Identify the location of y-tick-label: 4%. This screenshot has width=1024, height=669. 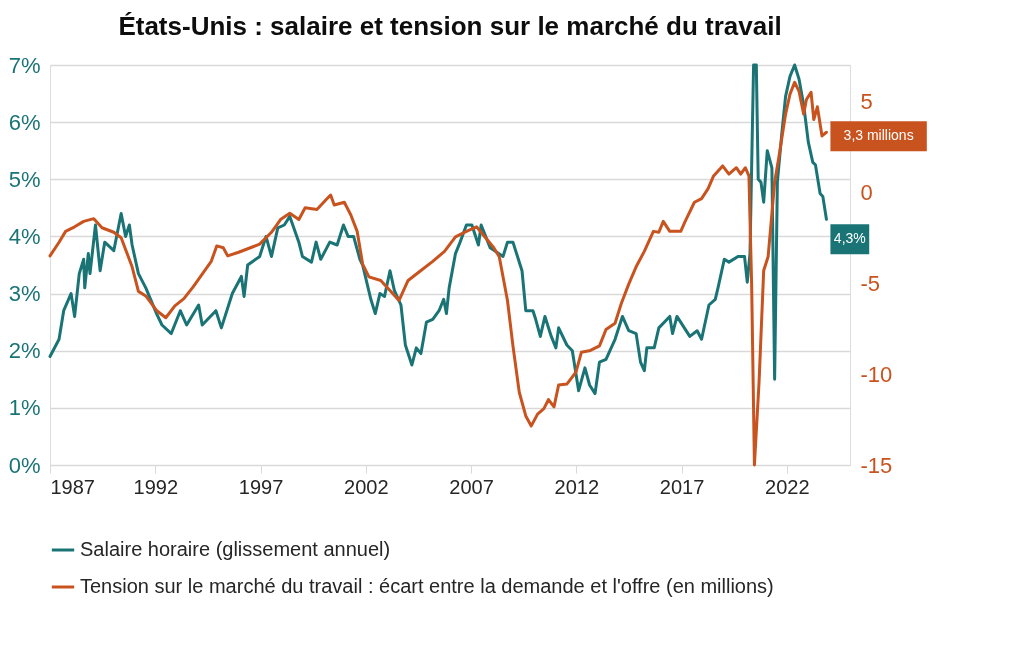
(24, 236).